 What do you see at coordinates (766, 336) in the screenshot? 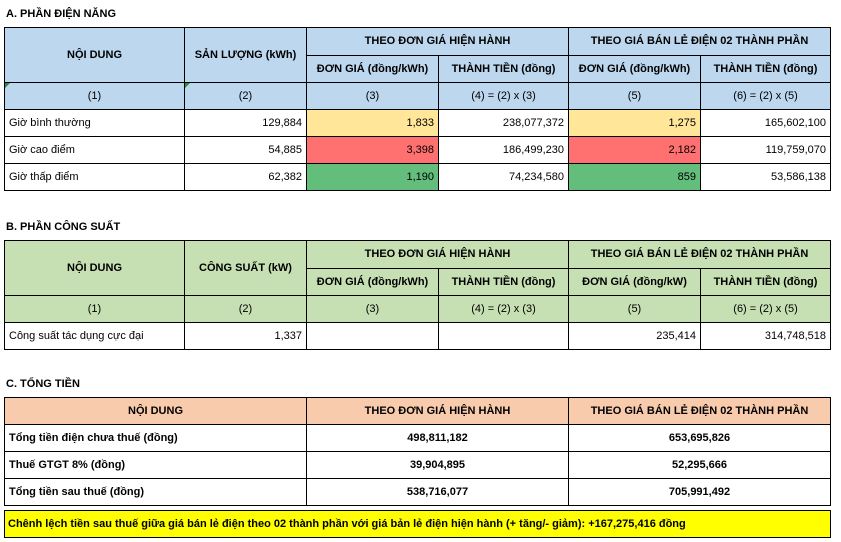
I see `amount-retail-cell: 314,748,518` at bounding box center [766, 336].